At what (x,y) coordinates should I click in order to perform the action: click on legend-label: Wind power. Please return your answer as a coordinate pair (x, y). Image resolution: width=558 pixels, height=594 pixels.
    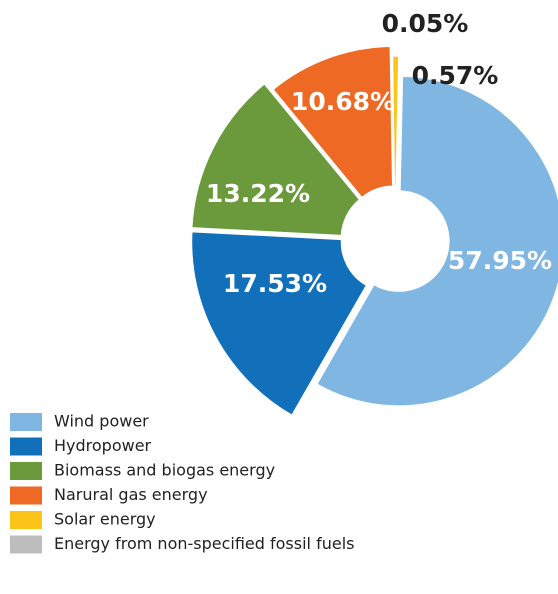
    Looking at the image, I should click on (101, 421).